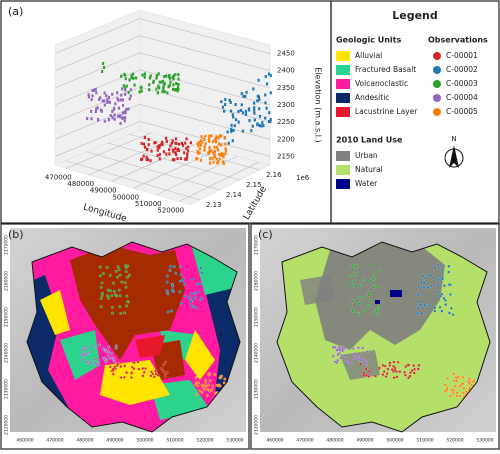 Image resolution: width=500 pixels, height=454 pixels. What do you see at coordinates (7, 281) in the screenshot?
I see `map-y-tick-label: 2160000` at bounding box center [7, 281].